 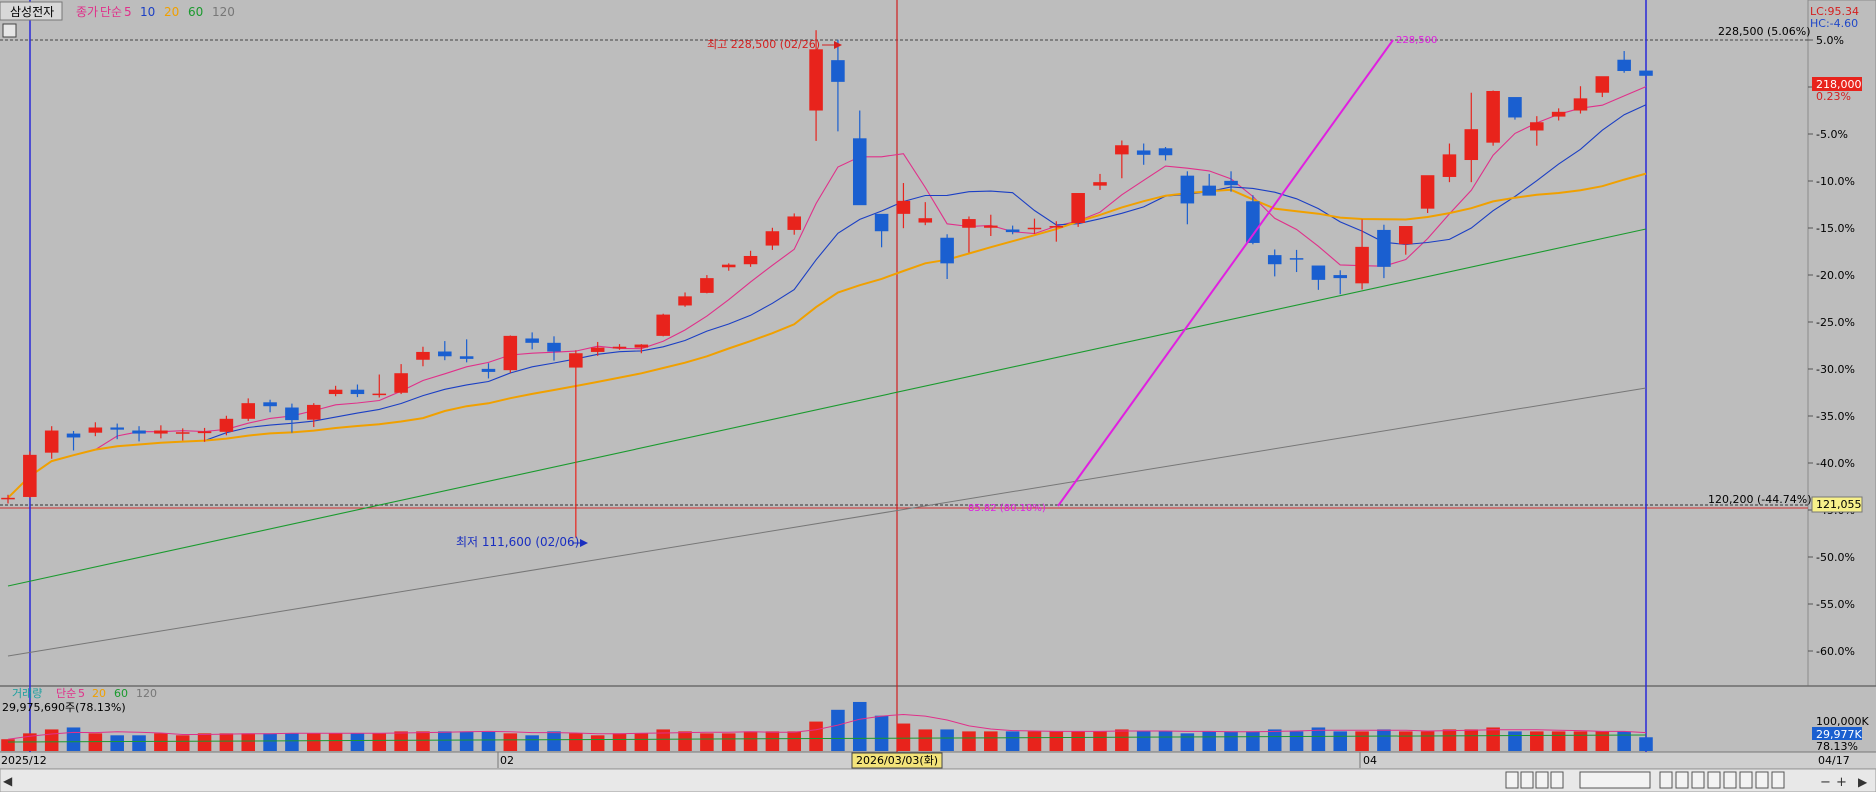 What do you see at coordinates (1778, 780) in the screenshot?
I see `scroll-btn-h` at bounding box center [1778, 780].